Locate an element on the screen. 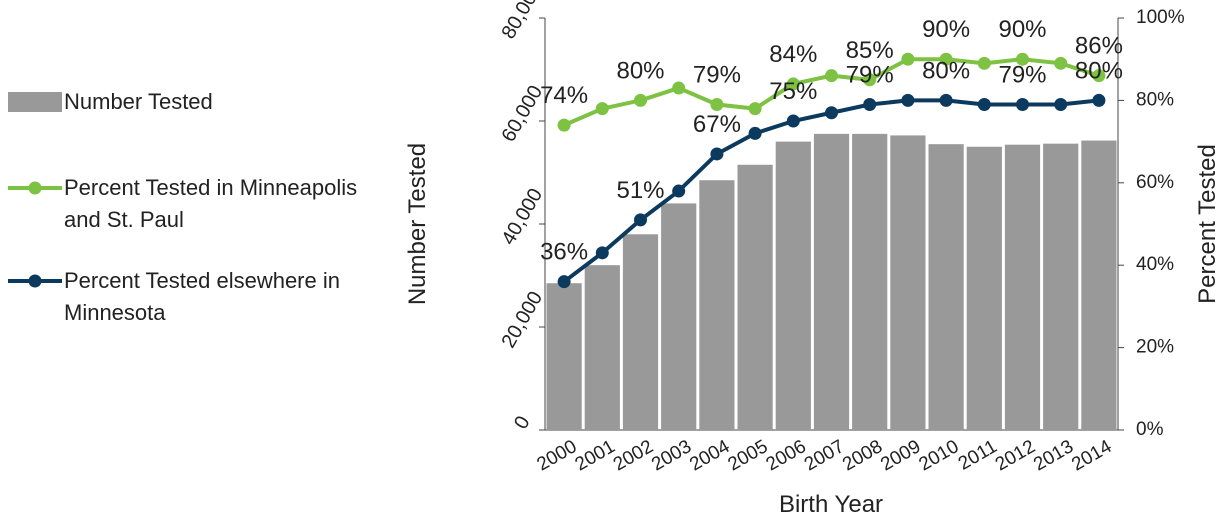  x-tick-label: 2014 is located at coordinates (1091, 456).